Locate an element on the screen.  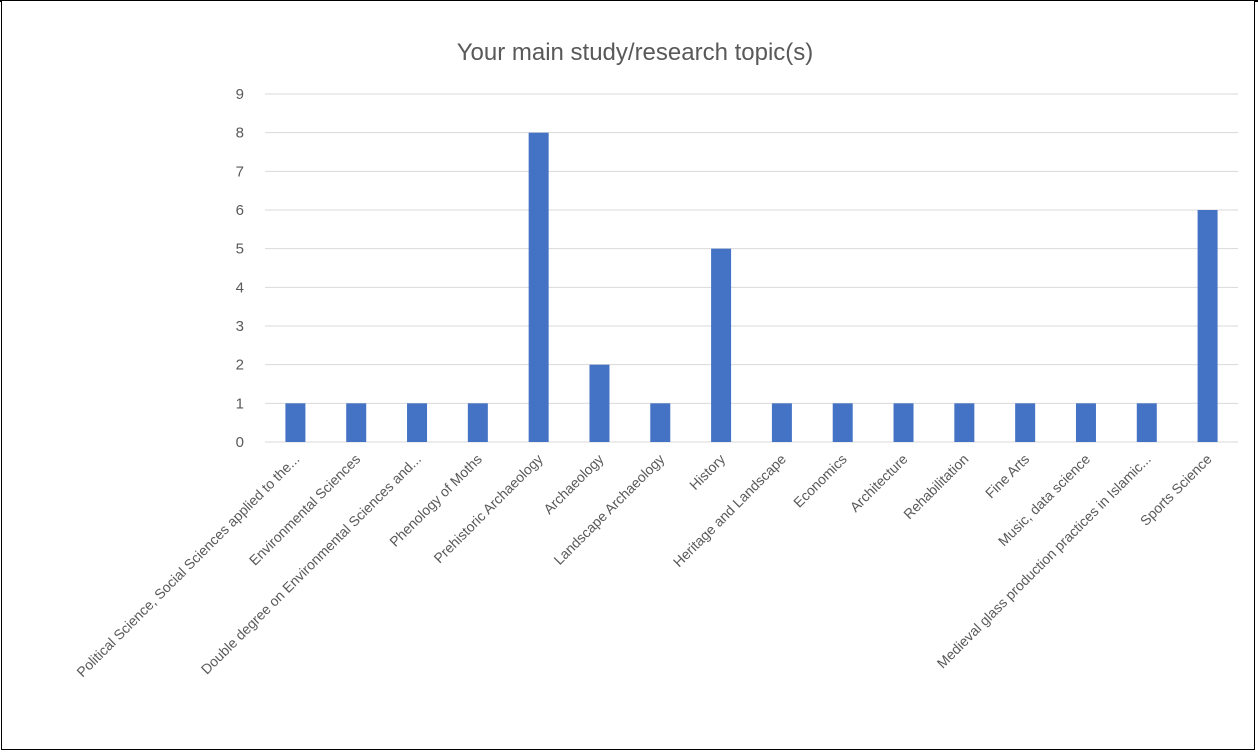
x-tick-label: Fine Arts is located at coordinates (1007, 476).